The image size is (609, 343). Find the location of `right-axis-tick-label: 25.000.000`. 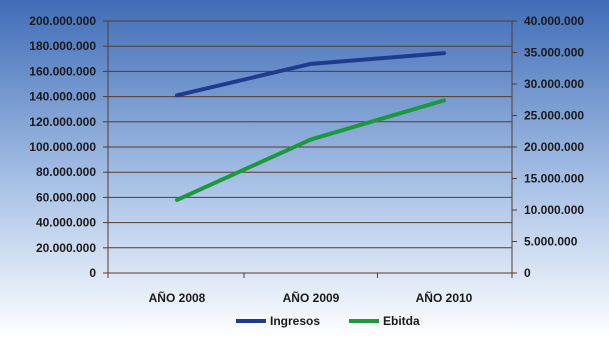

right-axis-tick-label: 25.000.000 is located at coordinates (554, 116).